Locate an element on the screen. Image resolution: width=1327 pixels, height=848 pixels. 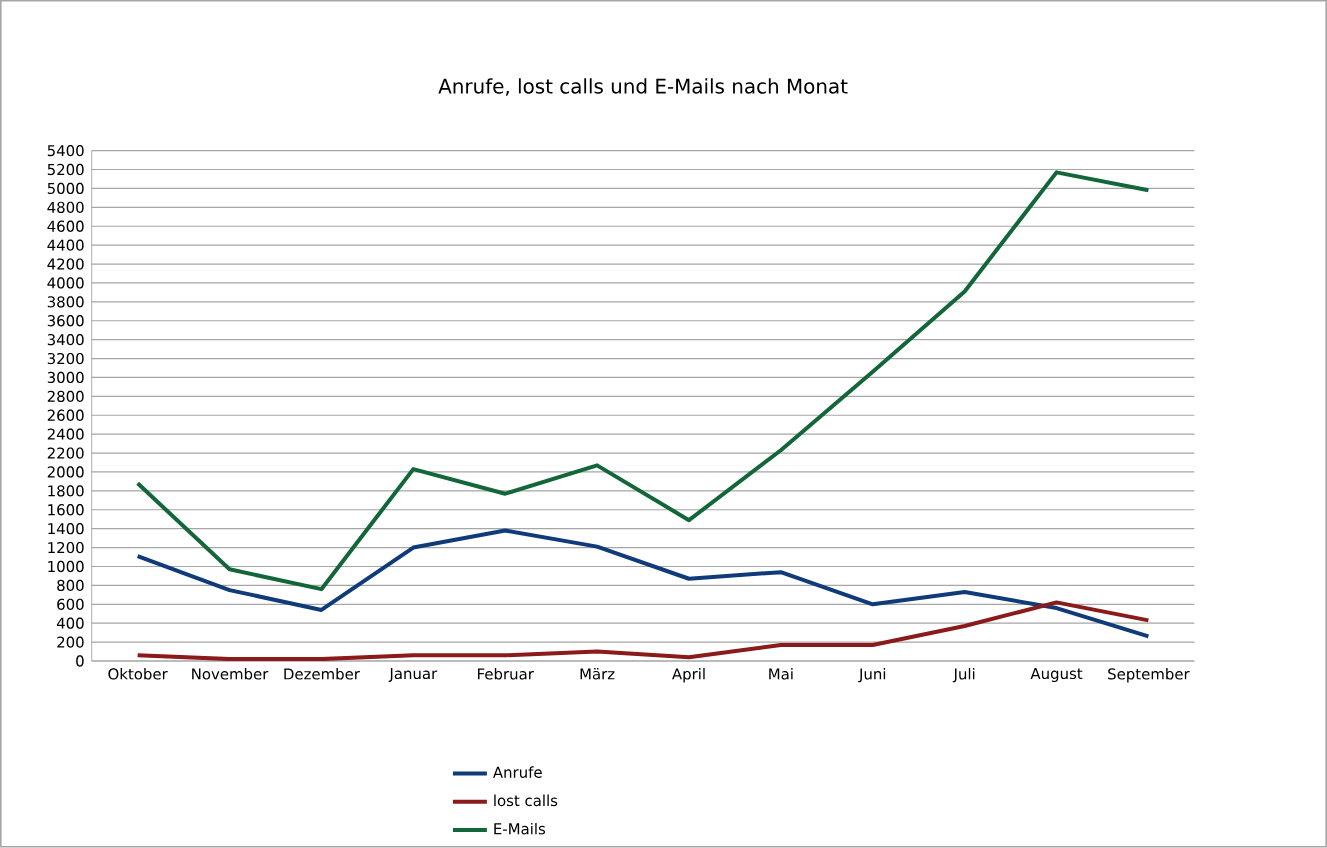
y-tick-label: 3600 is located at coordinates (65, 321).